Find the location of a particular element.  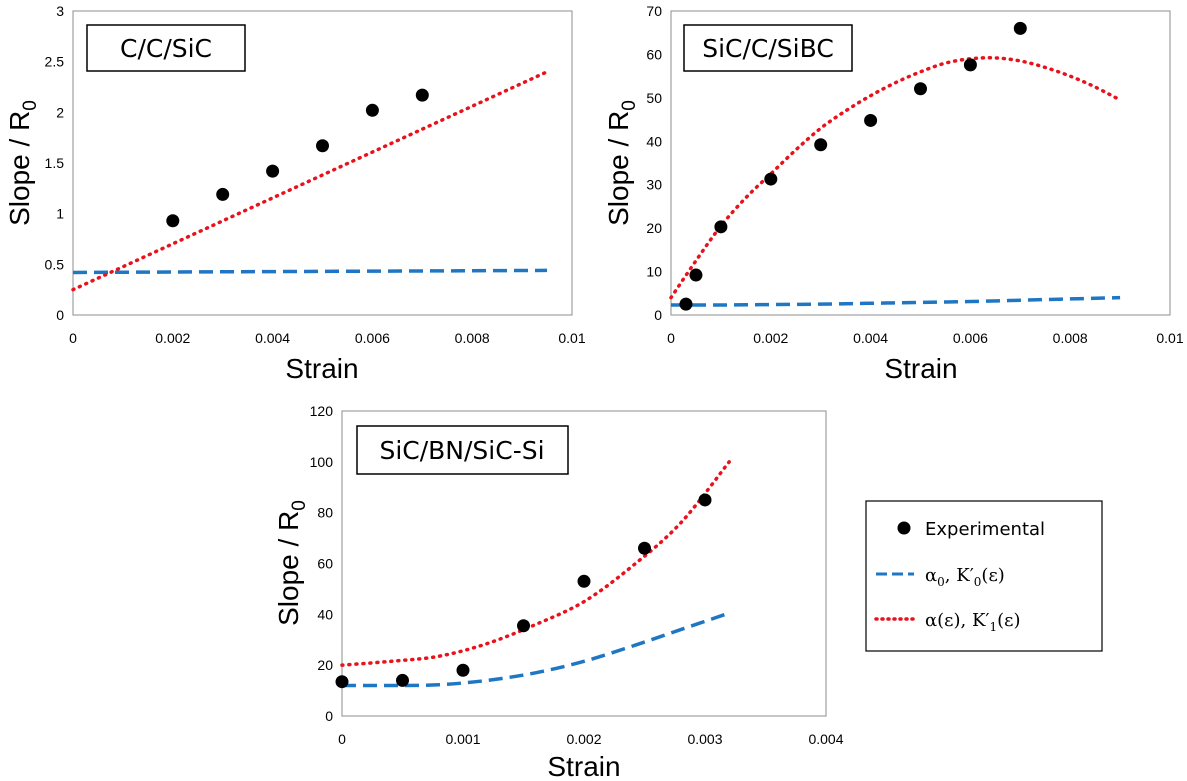

chart-title-1: C/C/SiC is located at coordinates (166, 48).